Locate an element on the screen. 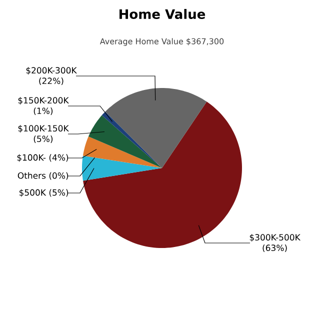  slice-label: $200K-300K is located at coordinates (51, 70).